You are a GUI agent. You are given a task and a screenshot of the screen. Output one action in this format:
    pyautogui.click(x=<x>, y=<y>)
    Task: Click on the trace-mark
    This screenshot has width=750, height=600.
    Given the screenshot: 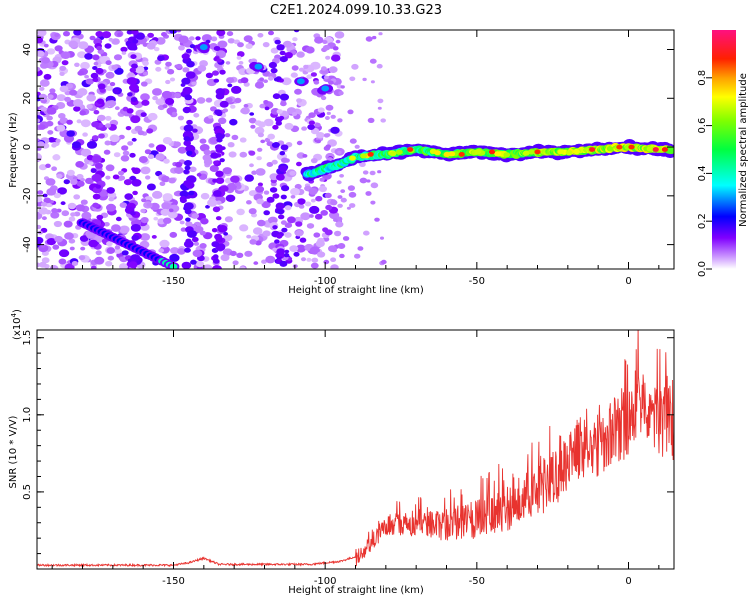 What is the action you would take?
    pyautogui.click(x=670, y=151)
    